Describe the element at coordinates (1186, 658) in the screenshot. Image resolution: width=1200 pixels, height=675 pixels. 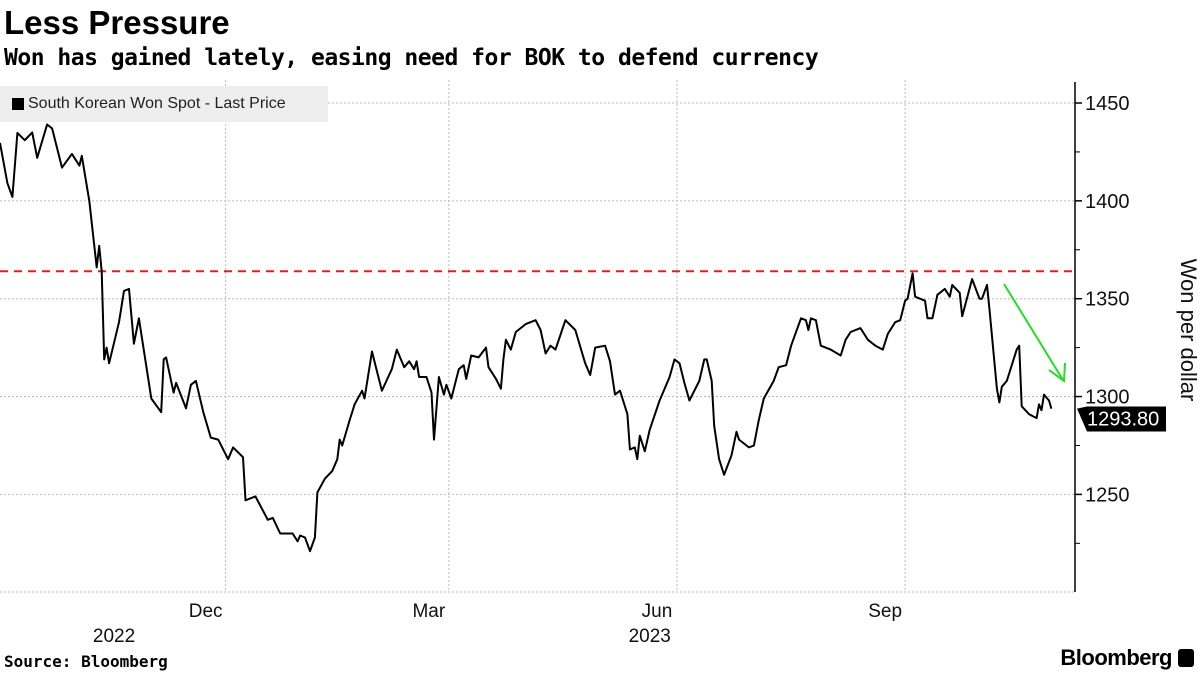
I see `bloomberg-icon` at that location.